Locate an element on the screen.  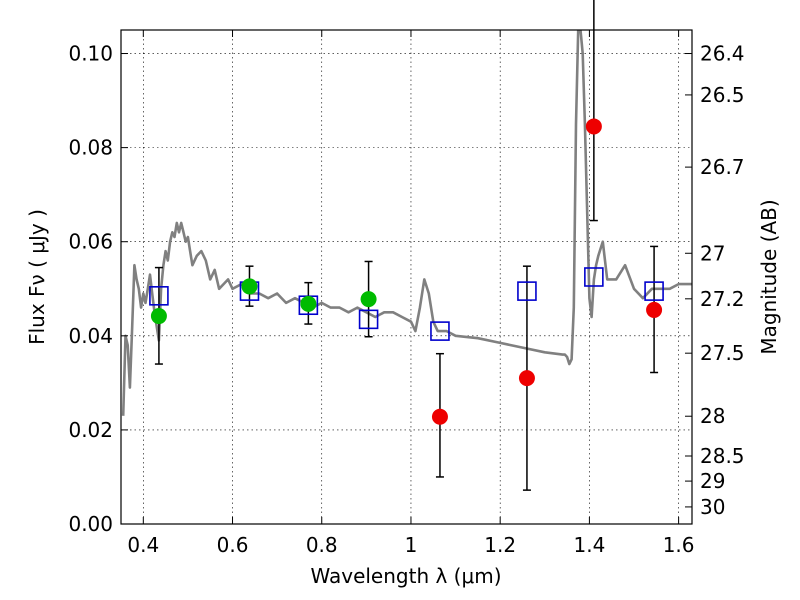
y-axis-ticks: 0.00 0.02 0.04 0.06 0.08 0.10 is located at coordinates (98, 289).